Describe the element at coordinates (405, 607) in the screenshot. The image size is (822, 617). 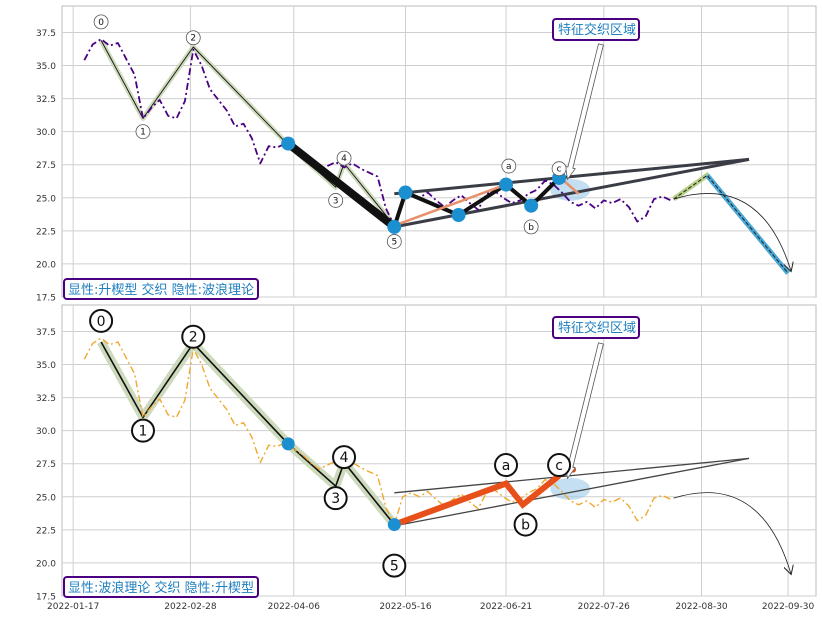
I see `bottom-x-tick-label: 2022-05-16` at that location.